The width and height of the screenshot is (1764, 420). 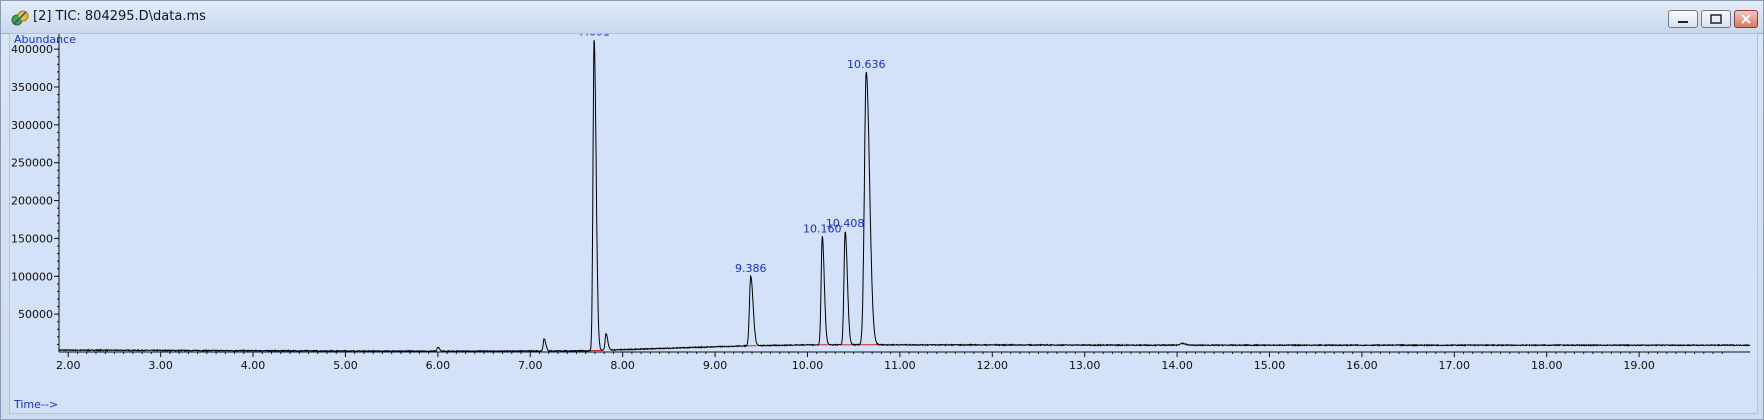 I want to click on minimize-button, so click(x=1683, y=19).